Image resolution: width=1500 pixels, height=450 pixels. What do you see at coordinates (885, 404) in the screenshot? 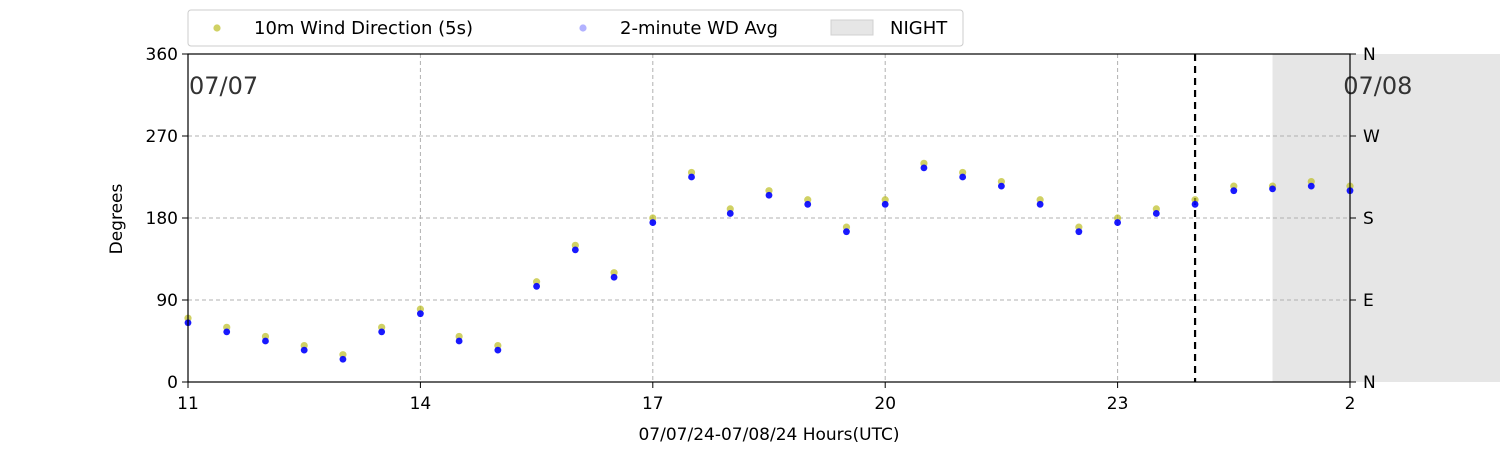
I see `x-tick-label: 20` at bounding box center [885, 404].